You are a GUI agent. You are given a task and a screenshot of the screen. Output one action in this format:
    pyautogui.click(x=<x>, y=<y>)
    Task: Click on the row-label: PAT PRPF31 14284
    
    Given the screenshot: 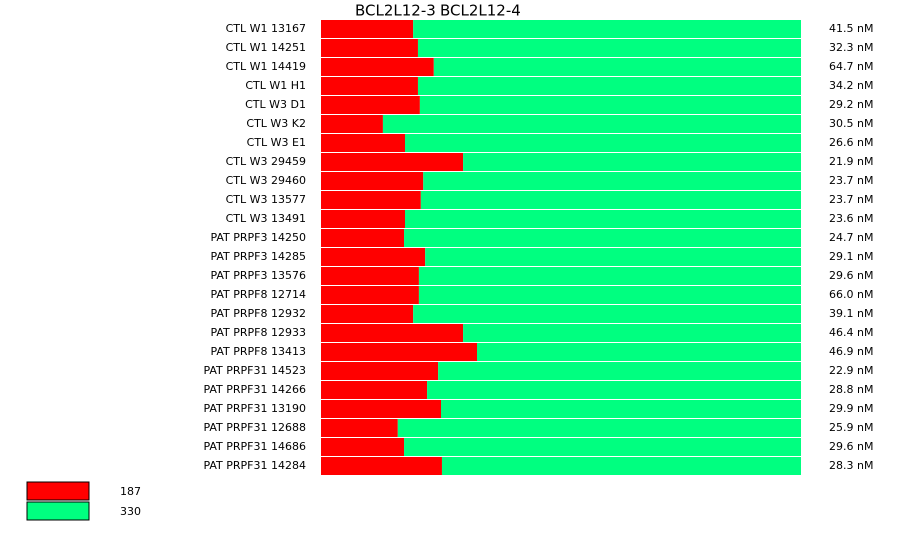 What is the action you would take?
    pyautogui.click(x=254, y=465)
    